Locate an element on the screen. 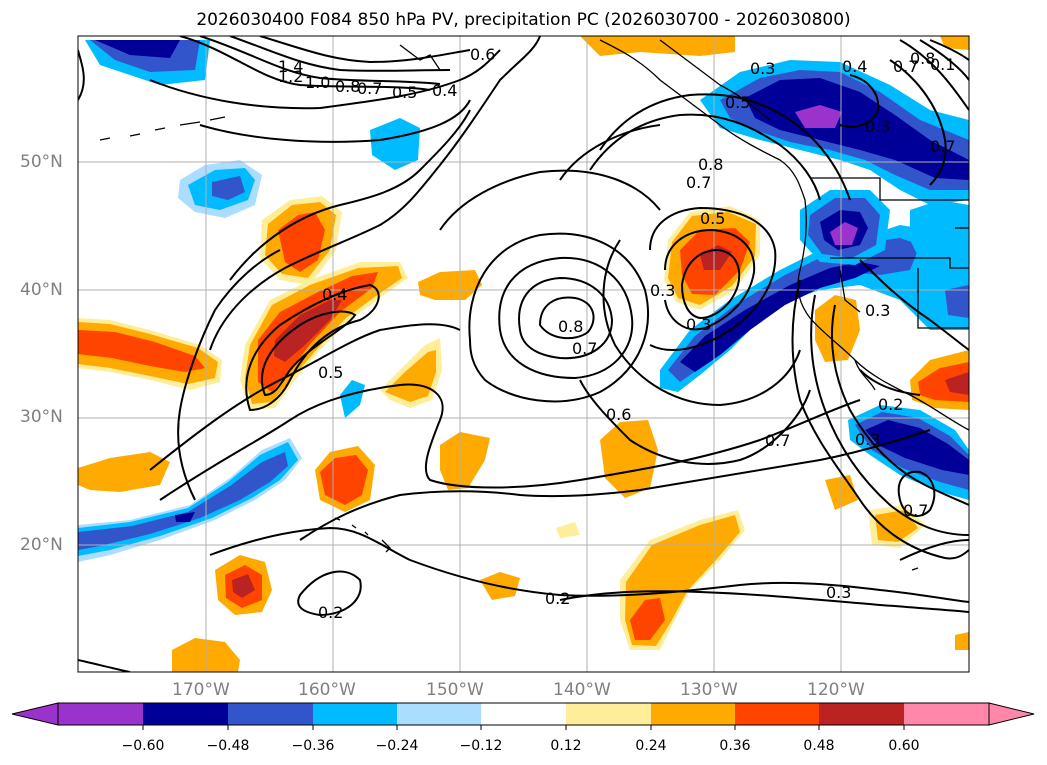  colorbar is located at coordinates (523, 716).